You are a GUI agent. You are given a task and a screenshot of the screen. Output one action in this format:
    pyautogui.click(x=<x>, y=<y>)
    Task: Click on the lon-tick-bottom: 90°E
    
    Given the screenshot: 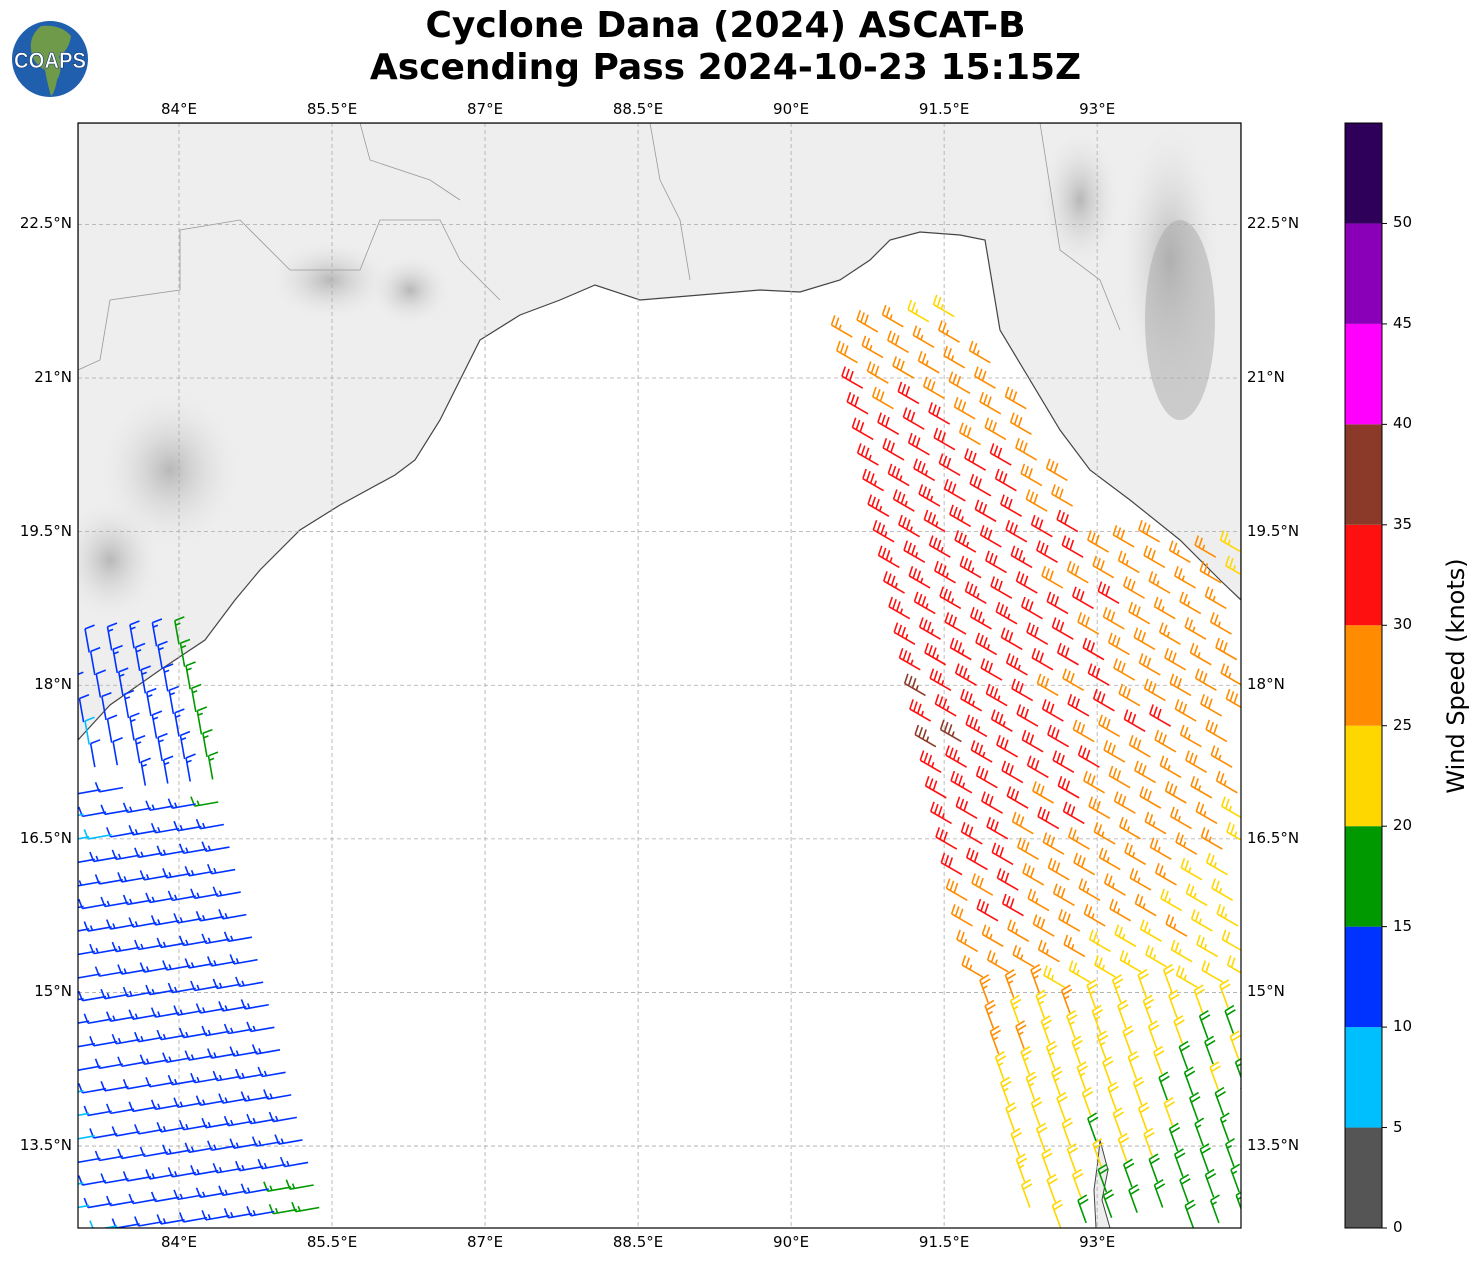 What is the action you would take?
    pyautogui.click(x=791, y=1242)
    